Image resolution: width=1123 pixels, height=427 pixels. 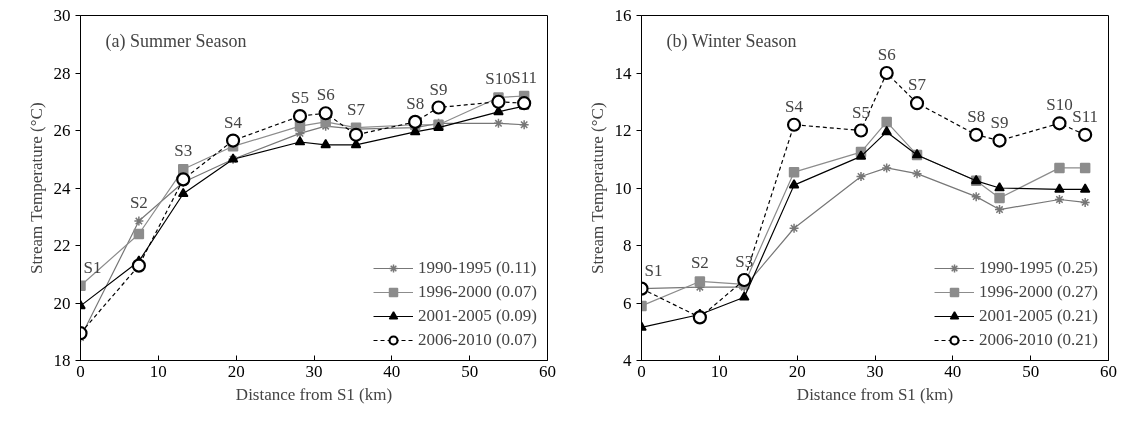 What do you see at coordinates (62, 73) in the screenshot?
I see `y-tick-label: 28` at bounding box center [62, 73].